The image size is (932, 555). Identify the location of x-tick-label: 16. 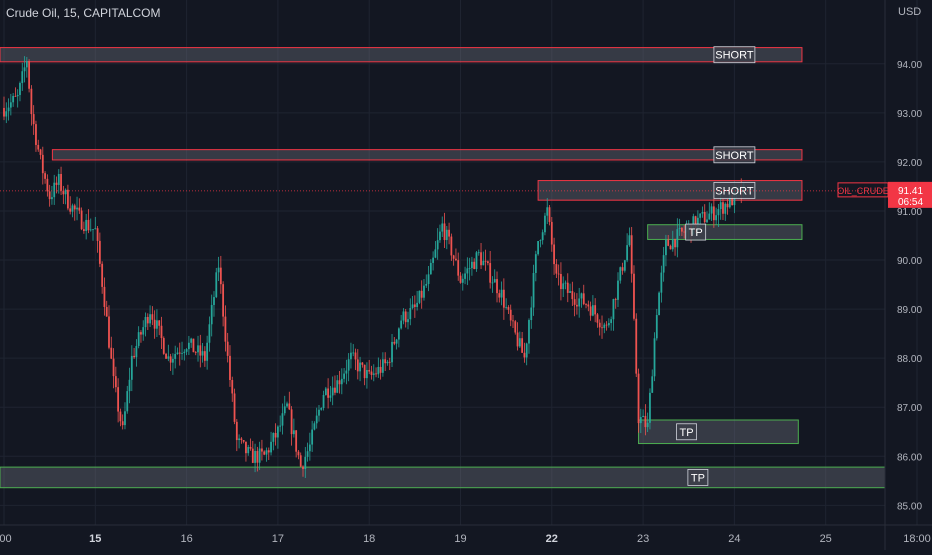
(186, 539).